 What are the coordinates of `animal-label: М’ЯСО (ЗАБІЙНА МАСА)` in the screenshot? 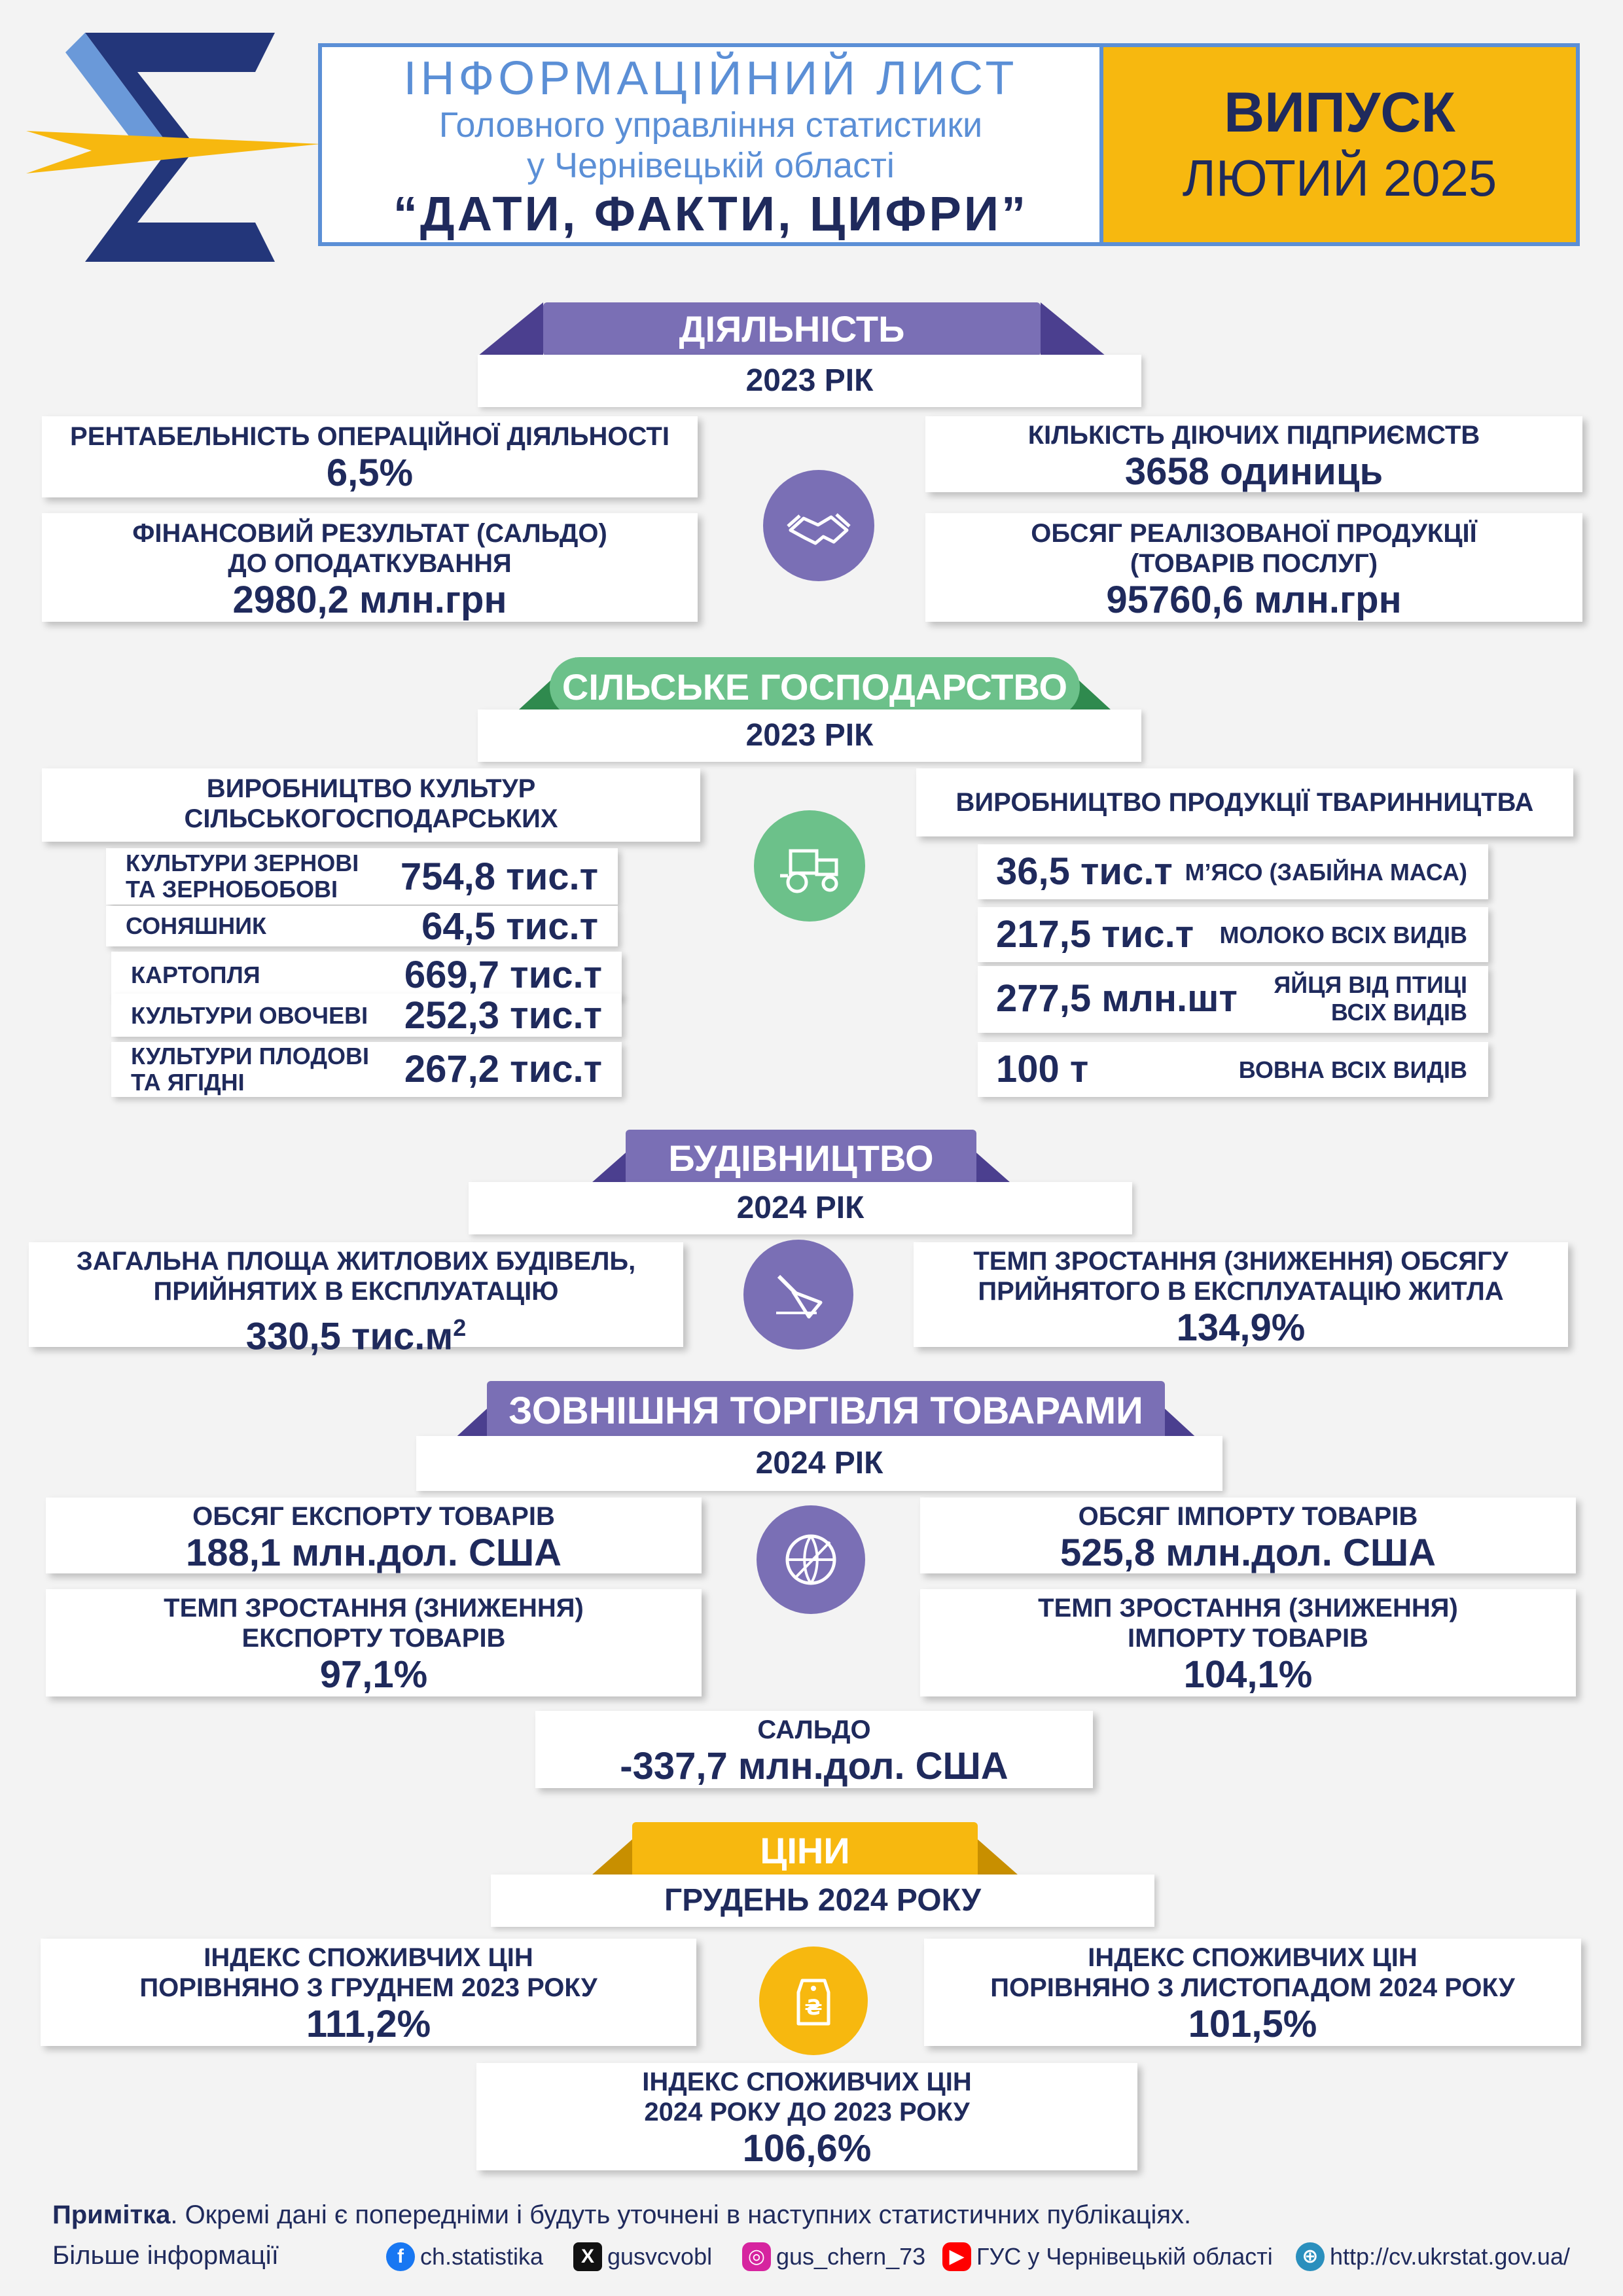 It's located at (1326, 872).